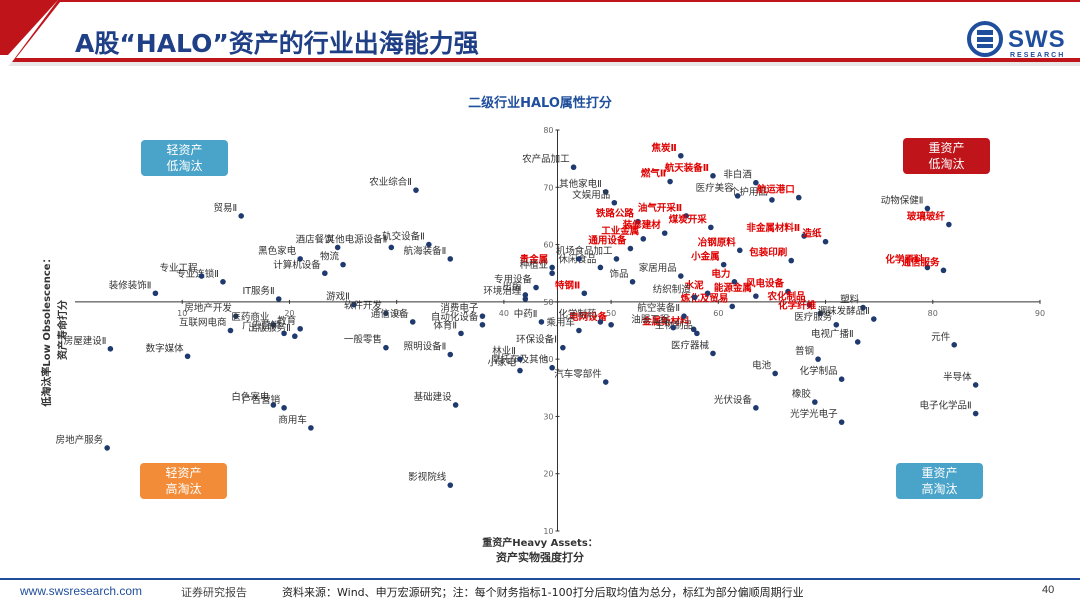 The height and width of the screenshot is (608, 1080). What do you see at coordinates (330, 257) in the screenshot?
I see `data-point-label: 物流` at bounding box center [330, 257].